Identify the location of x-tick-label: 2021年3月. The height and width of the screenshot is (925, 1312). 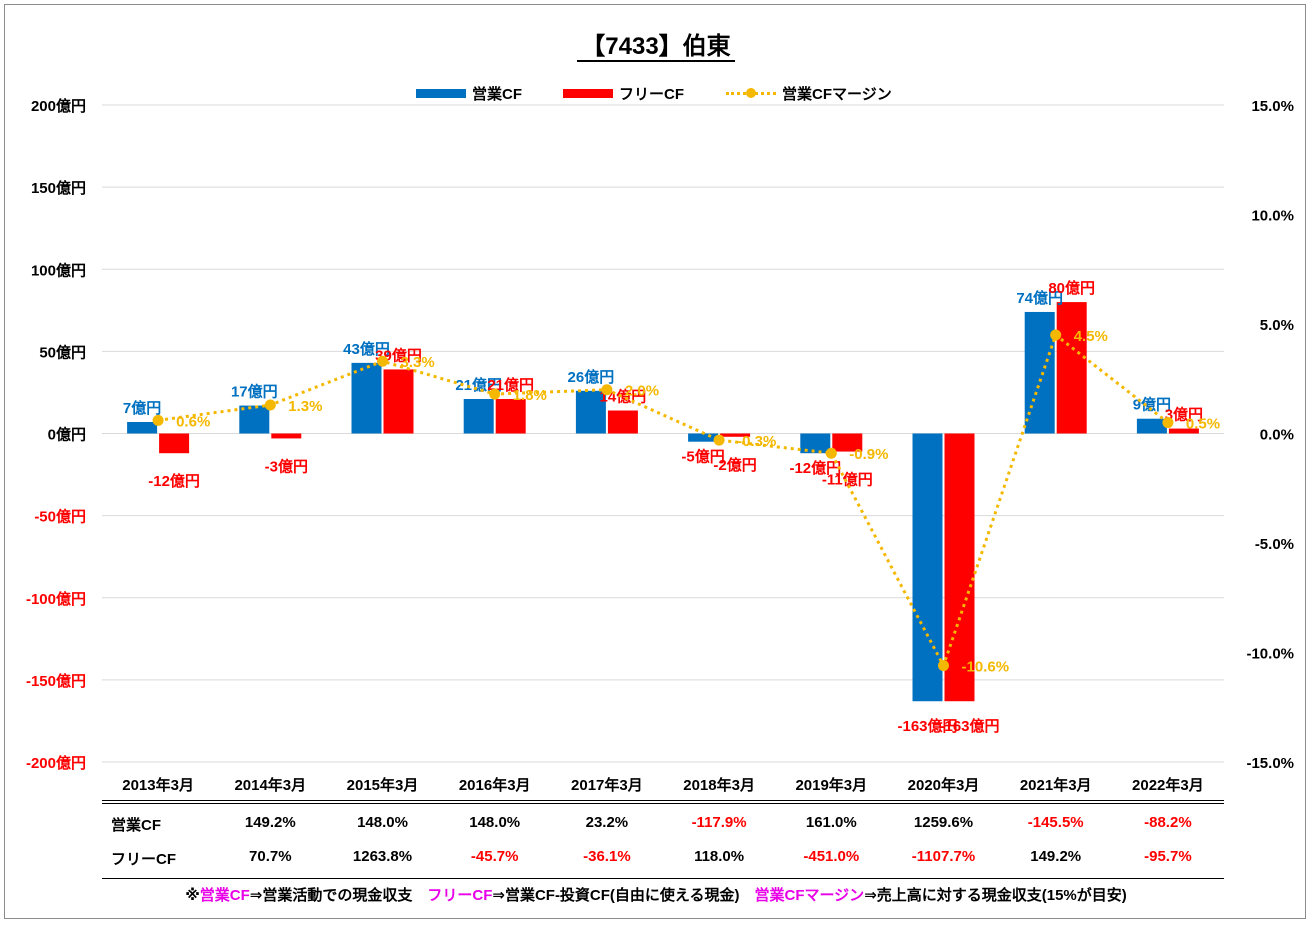
(1056, 785).